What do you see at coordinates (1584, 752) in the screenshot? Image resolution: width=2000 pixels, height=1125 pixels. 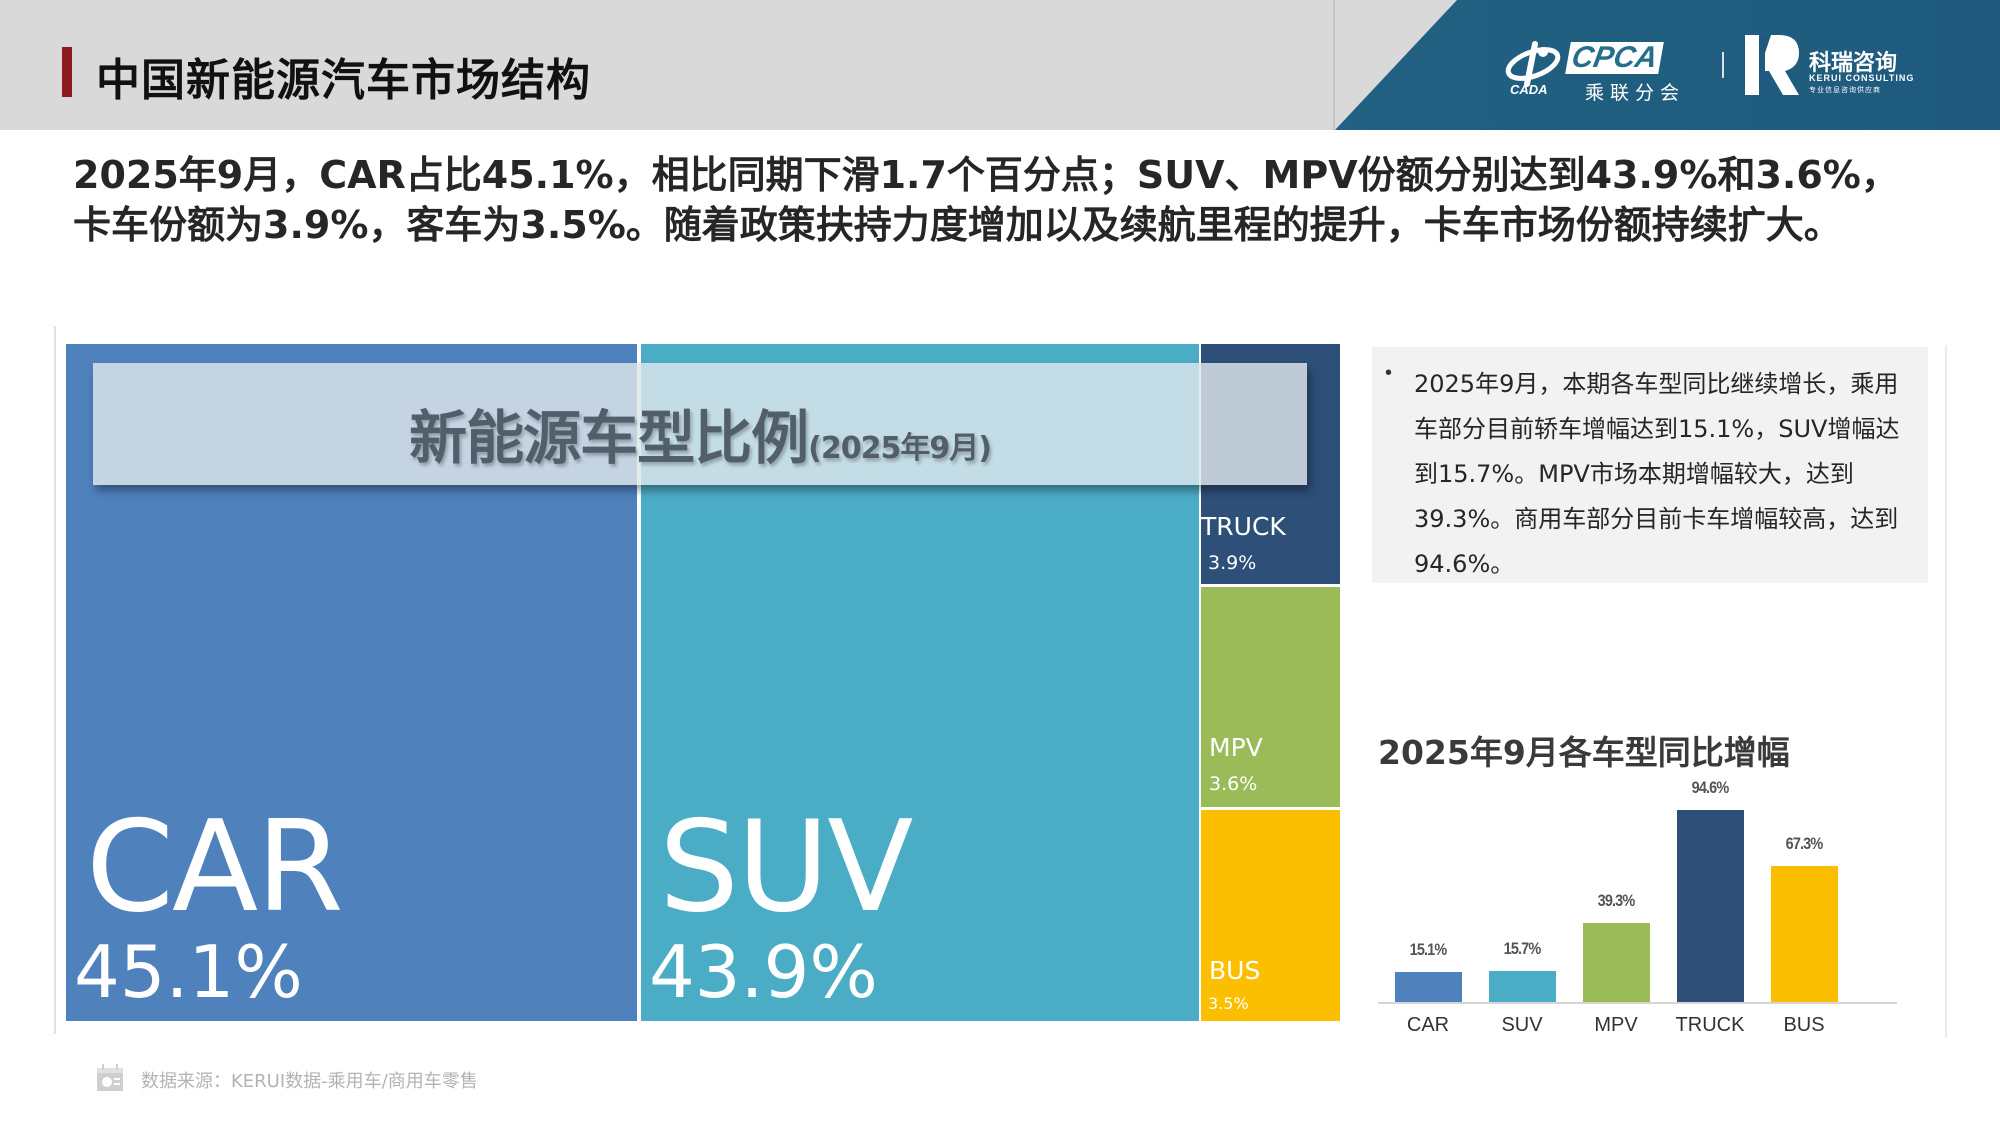 I see `growth-chart-title: 2025年9月各车型同比增幅` at bounding box center [1584, 752].